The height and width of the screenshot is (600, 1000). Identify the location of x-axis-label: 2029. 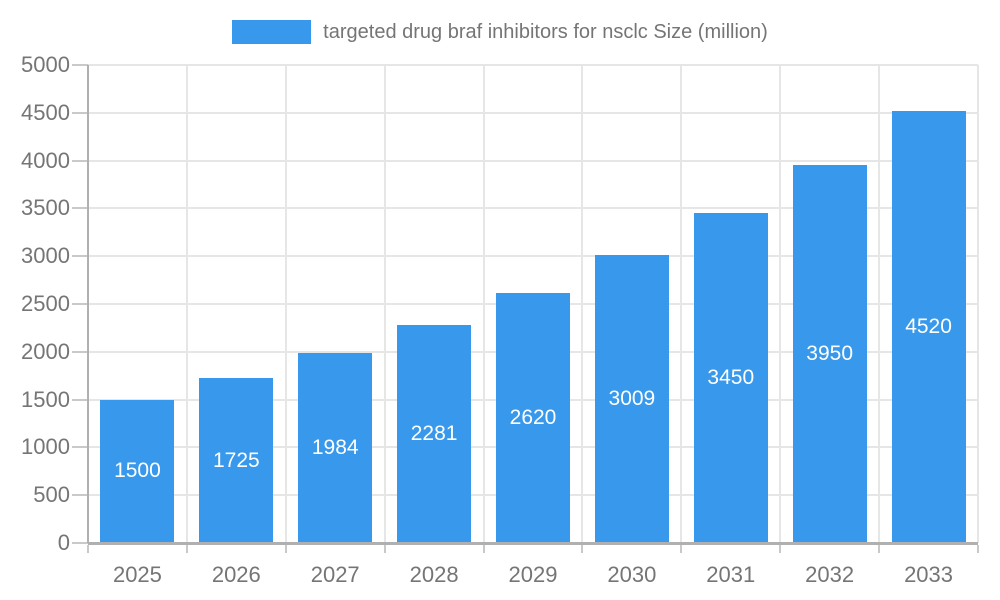
(533, 574).